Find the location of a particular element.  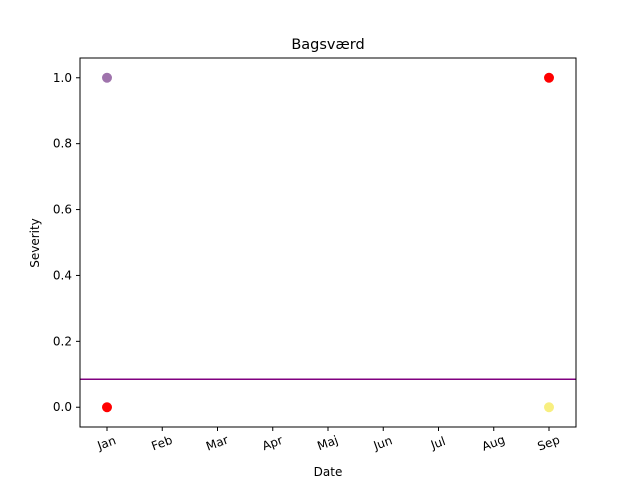

x-axis-title: Date is located at coordinates (328, 472).